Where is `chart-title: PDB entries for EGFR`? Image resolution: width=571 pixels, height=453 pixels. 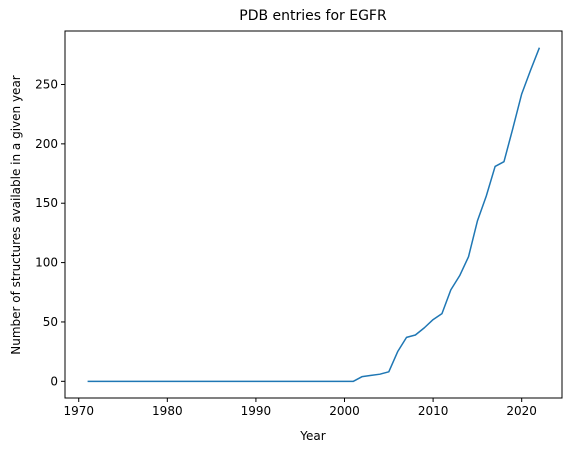
chart-title: PDB entries for EGFR is located at coordinates (313, 16).